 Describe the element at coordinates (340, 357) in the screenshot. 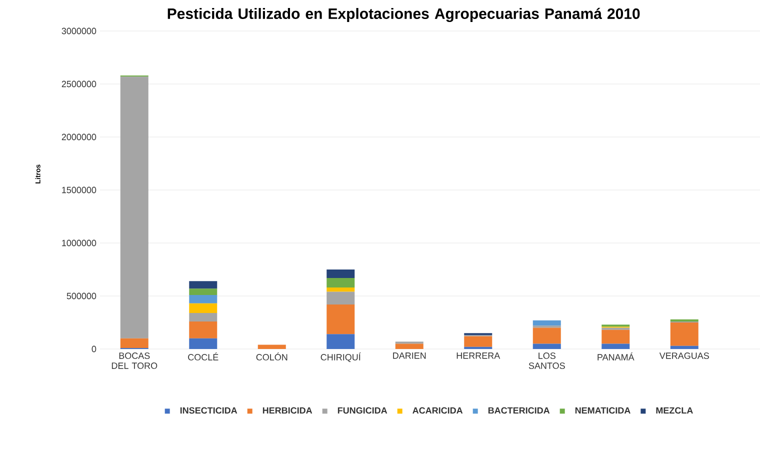

I see `x-tick-label: CHIRIQUÍ` at that location.